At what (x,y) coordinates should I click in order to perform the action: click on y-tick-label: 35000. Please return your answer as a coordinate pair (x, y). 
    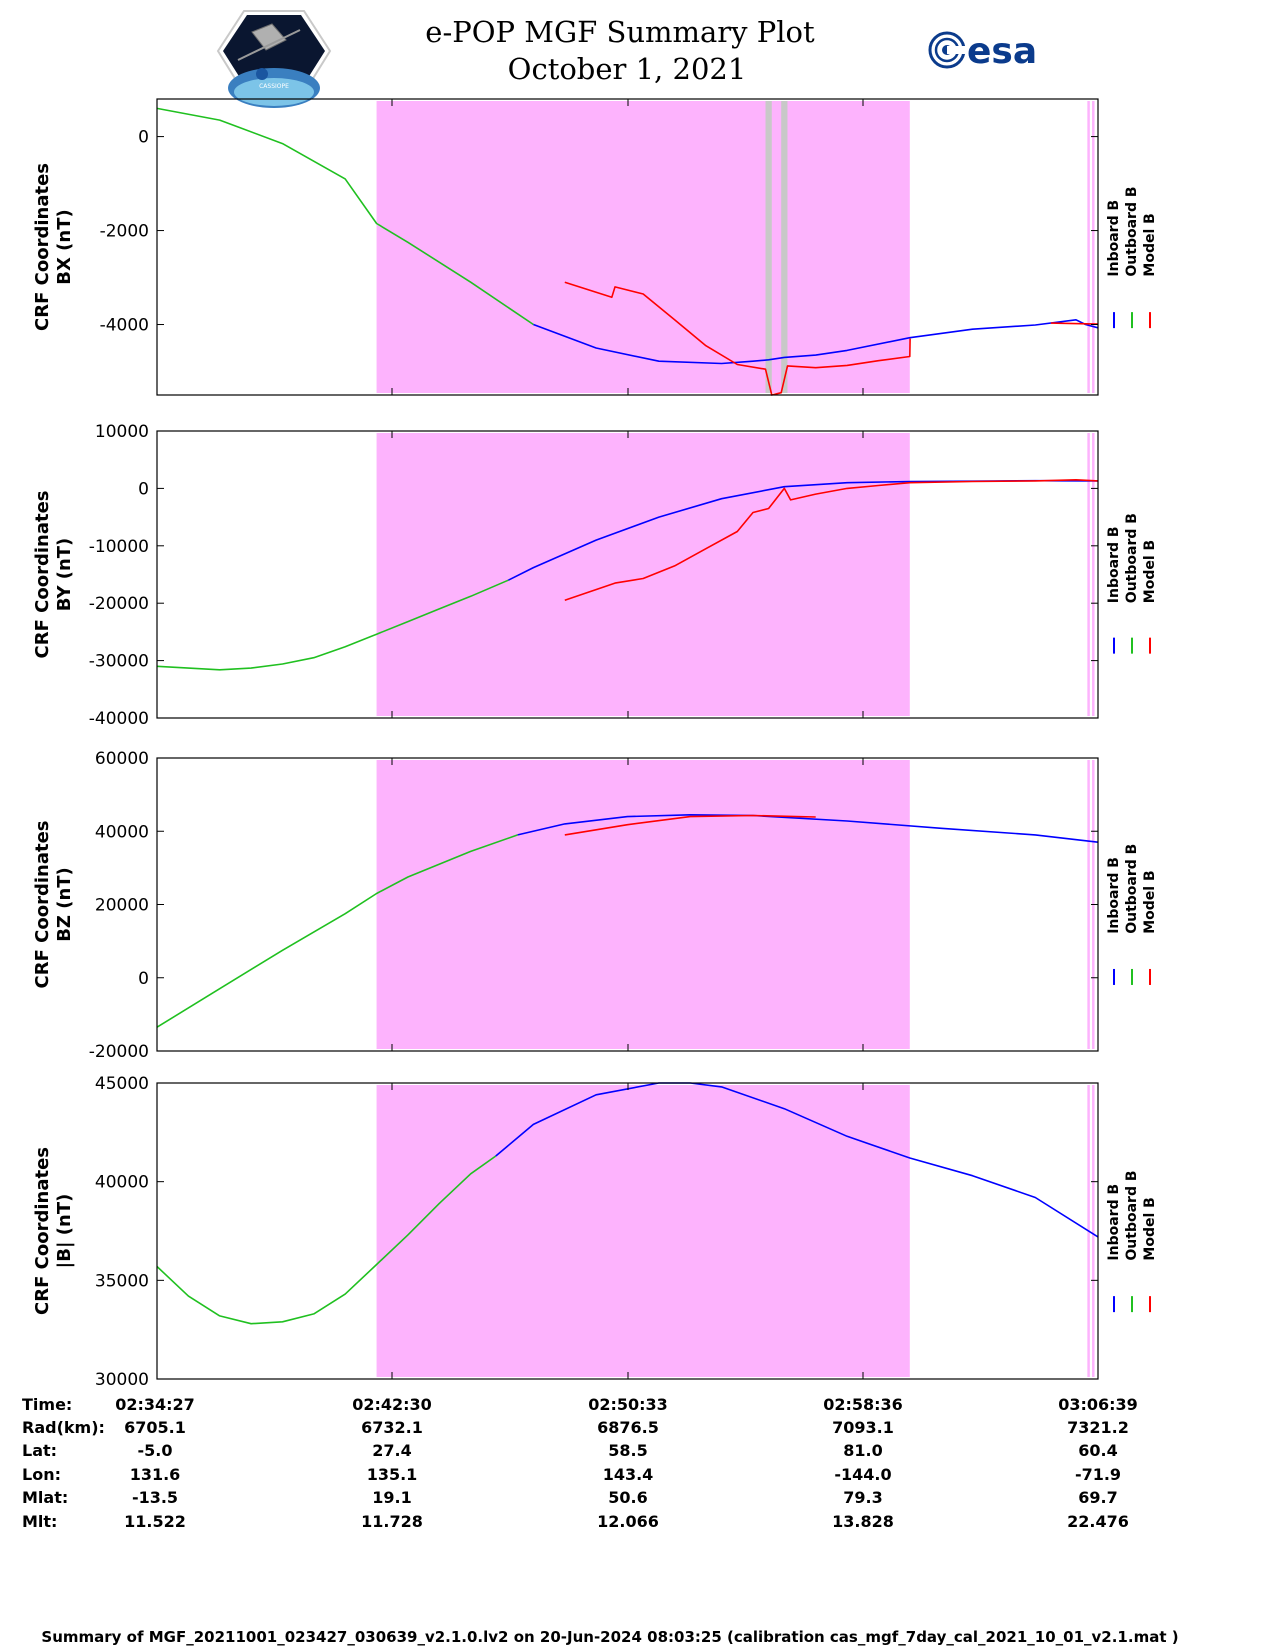
    Looking at the image, I should click on (122, 1281).